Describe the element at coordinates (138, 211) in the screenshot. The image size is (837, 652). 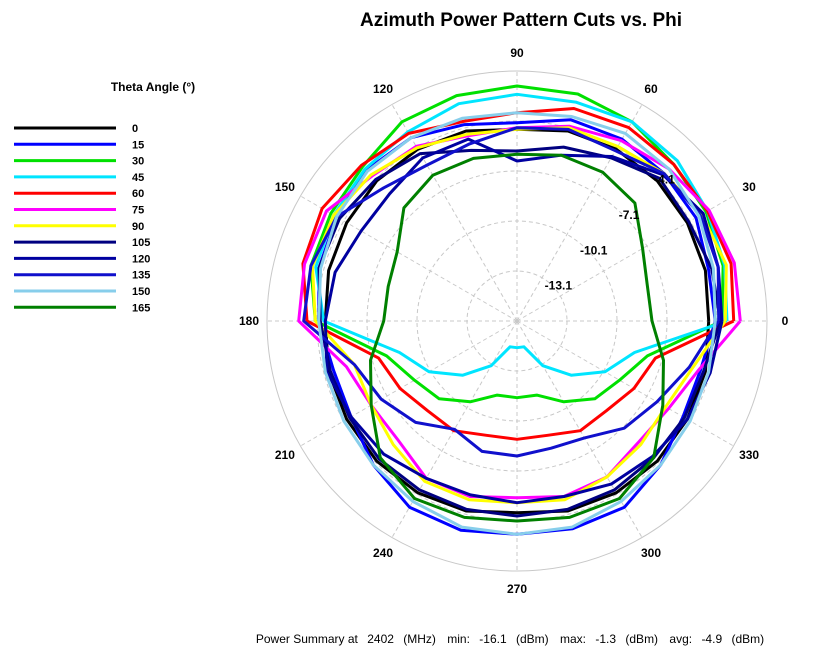
I see `legend-label-75: 75` at that location.